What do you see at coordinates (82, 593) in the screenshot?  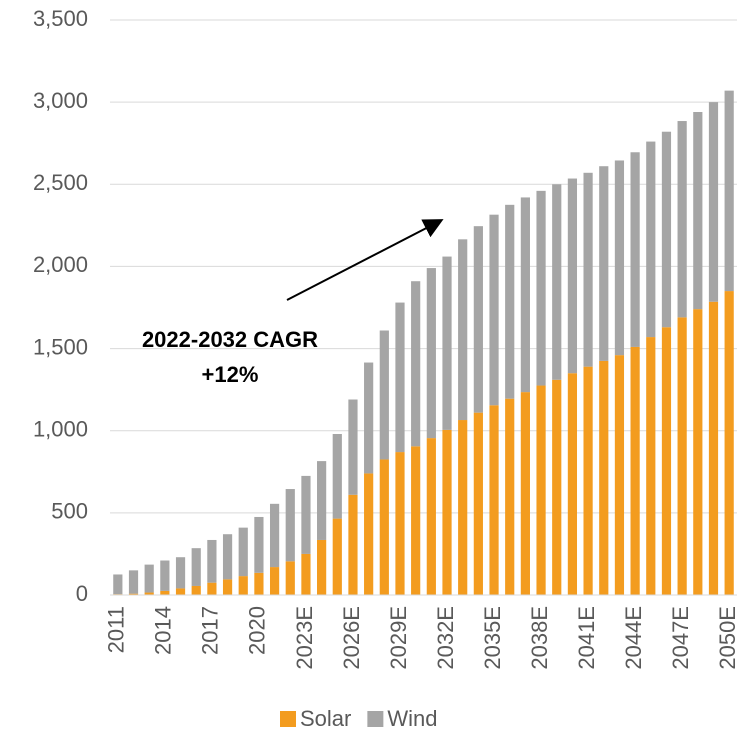 I see `y-tick-label: 0` at bounding box center [82, 593].